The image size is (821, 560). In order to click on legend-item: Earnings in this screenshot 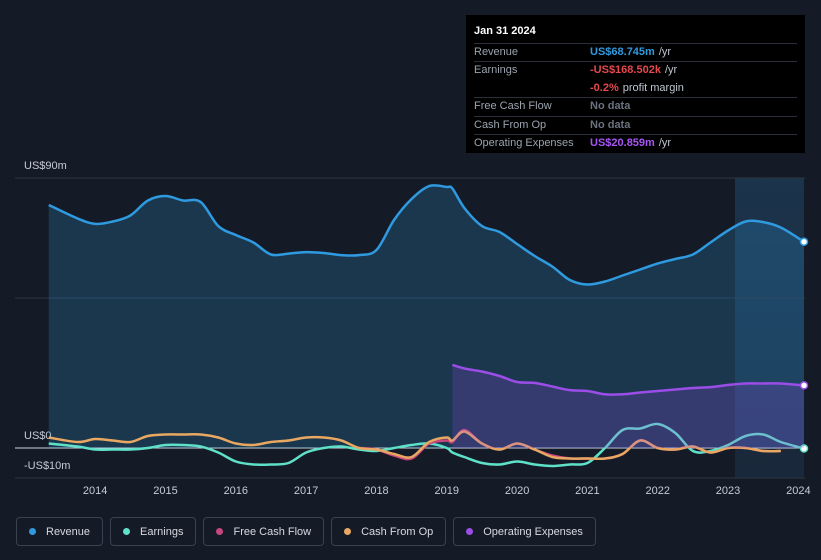, I will do `click(153, 531)`.